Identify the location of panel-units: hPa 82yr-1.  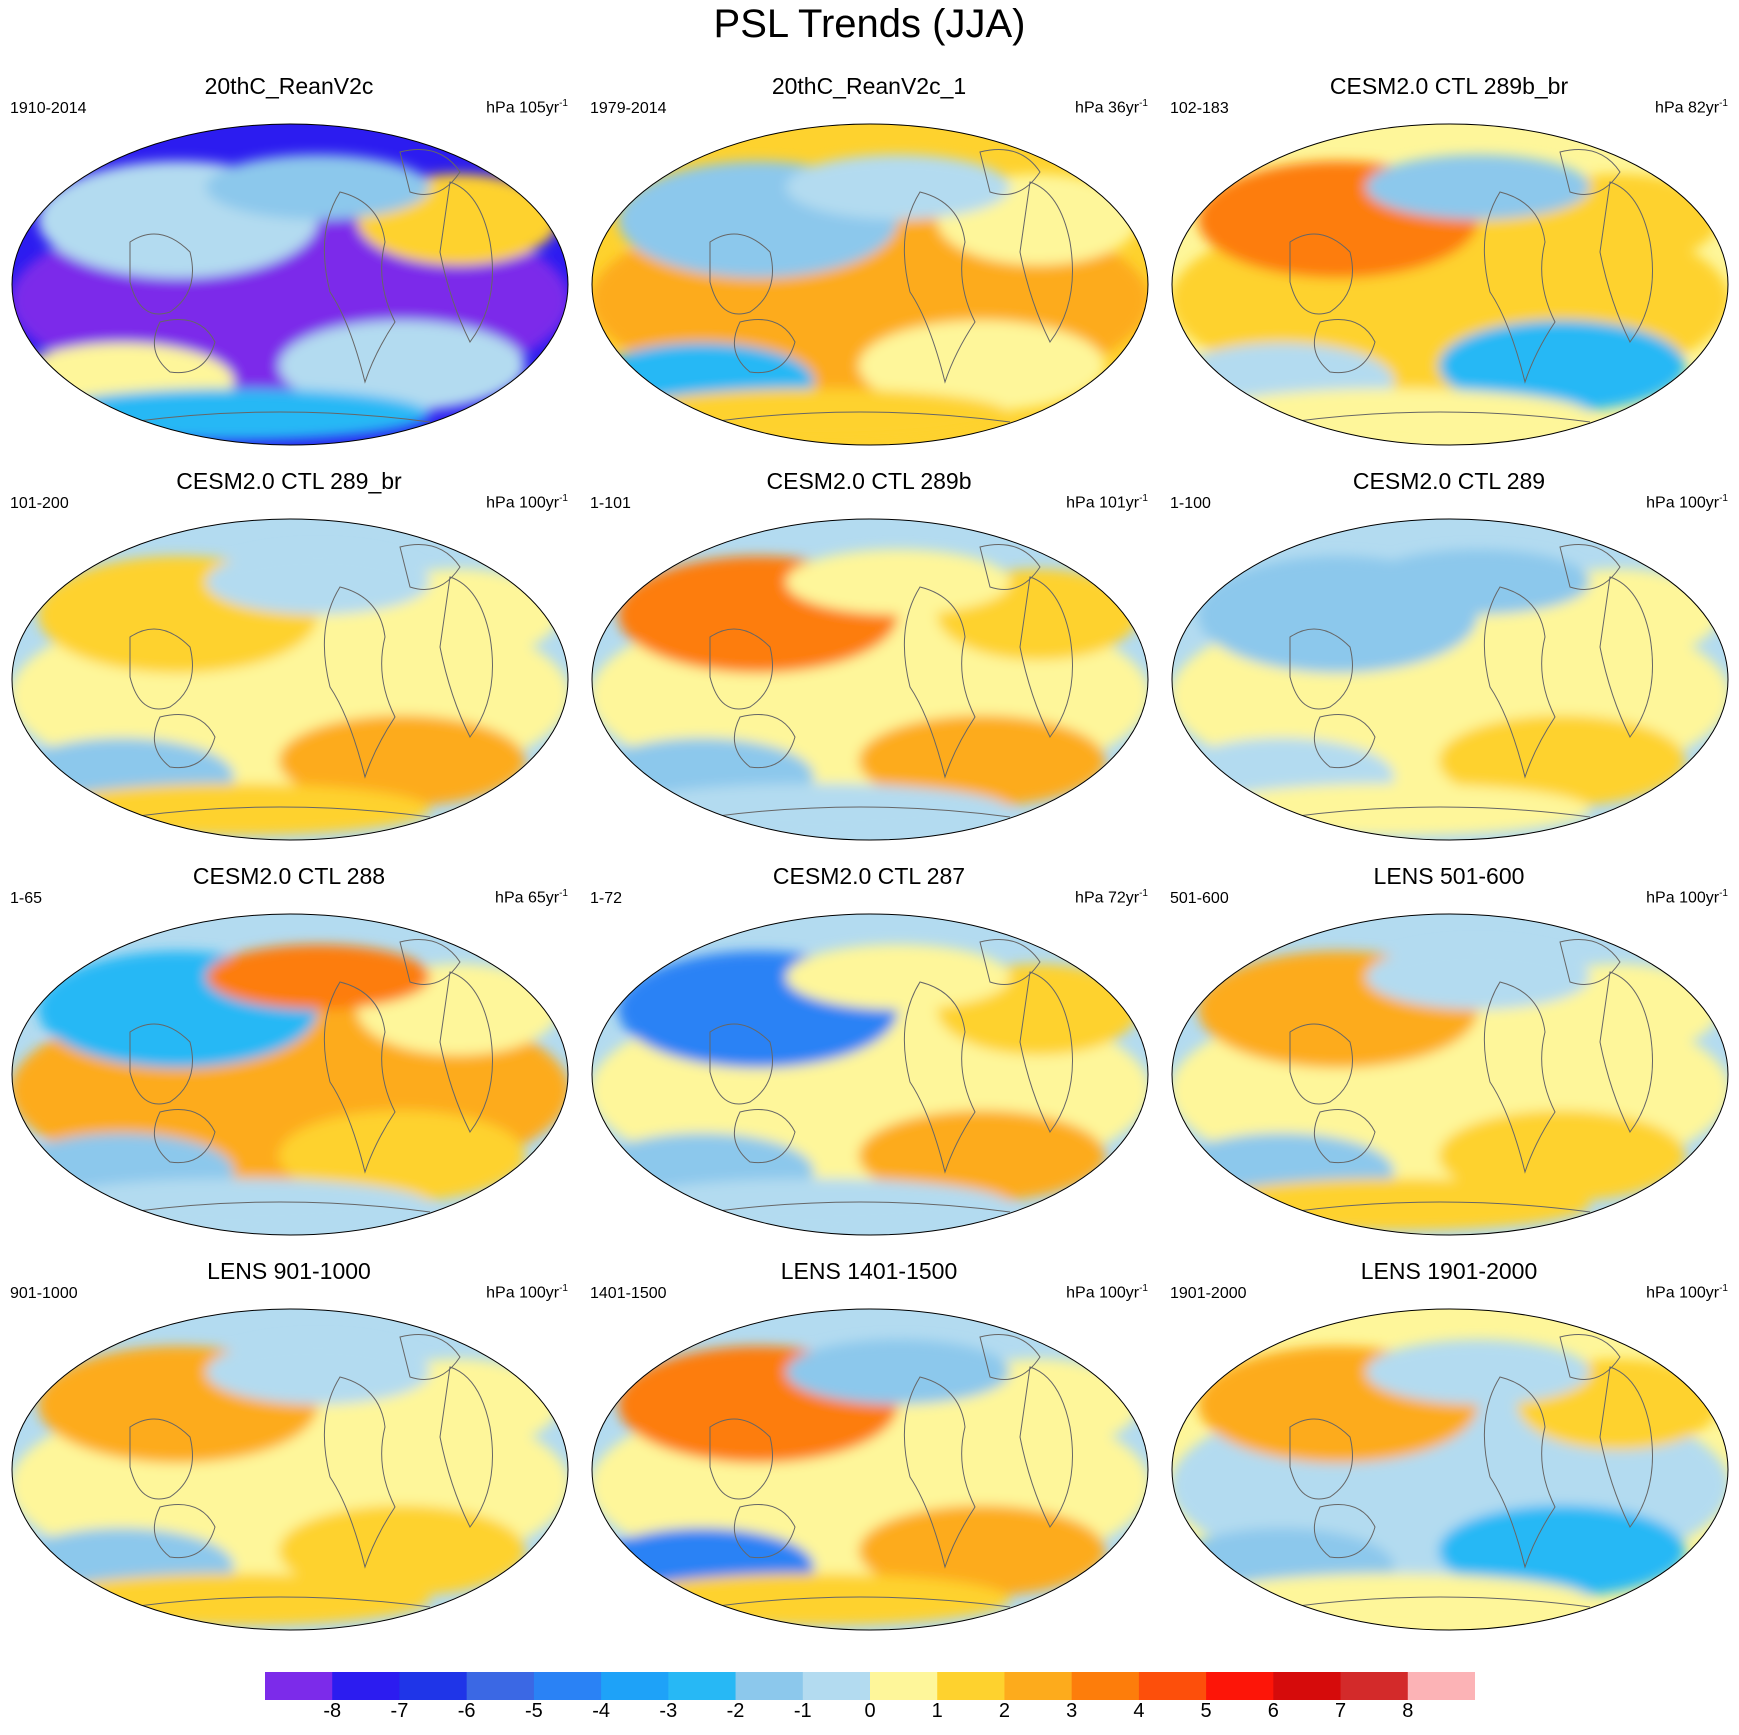
(1691, 107).